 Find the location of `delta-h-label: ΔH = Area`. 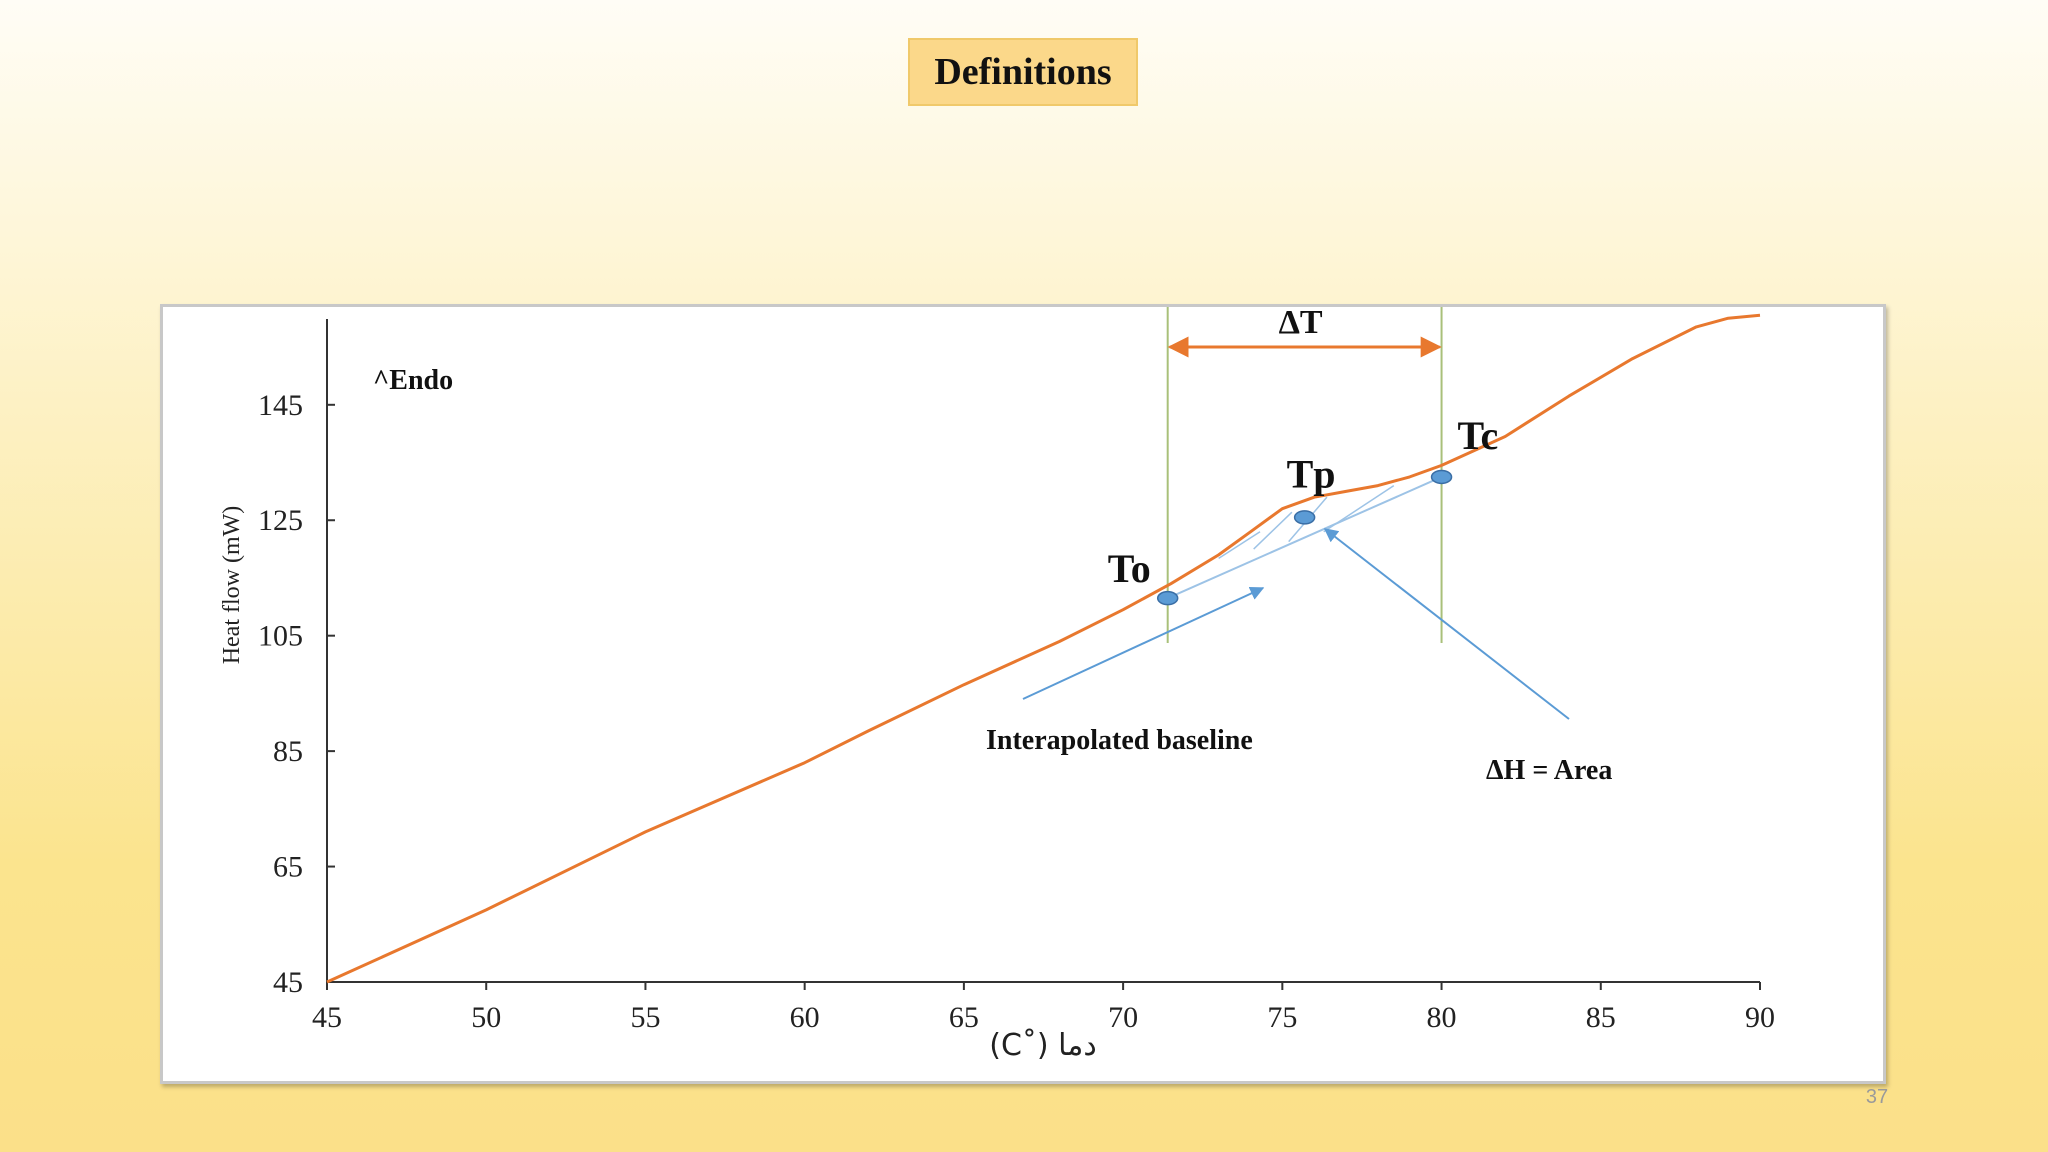

delta-h-label: ΔH = Area is located at coordinates (1549, 770).